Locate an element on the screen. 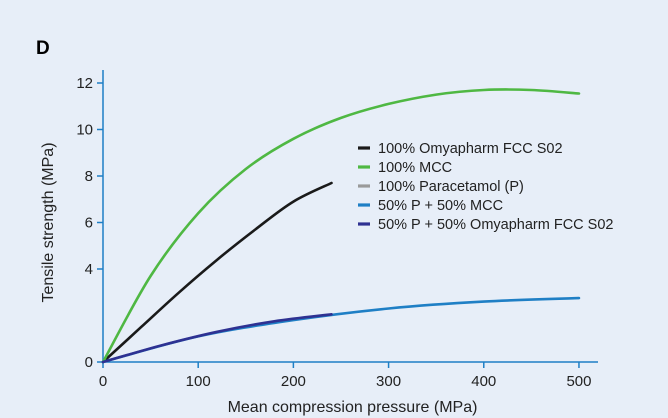  y-axis-label: Tensile strength (MPa) is located at coordinates (48, 222).